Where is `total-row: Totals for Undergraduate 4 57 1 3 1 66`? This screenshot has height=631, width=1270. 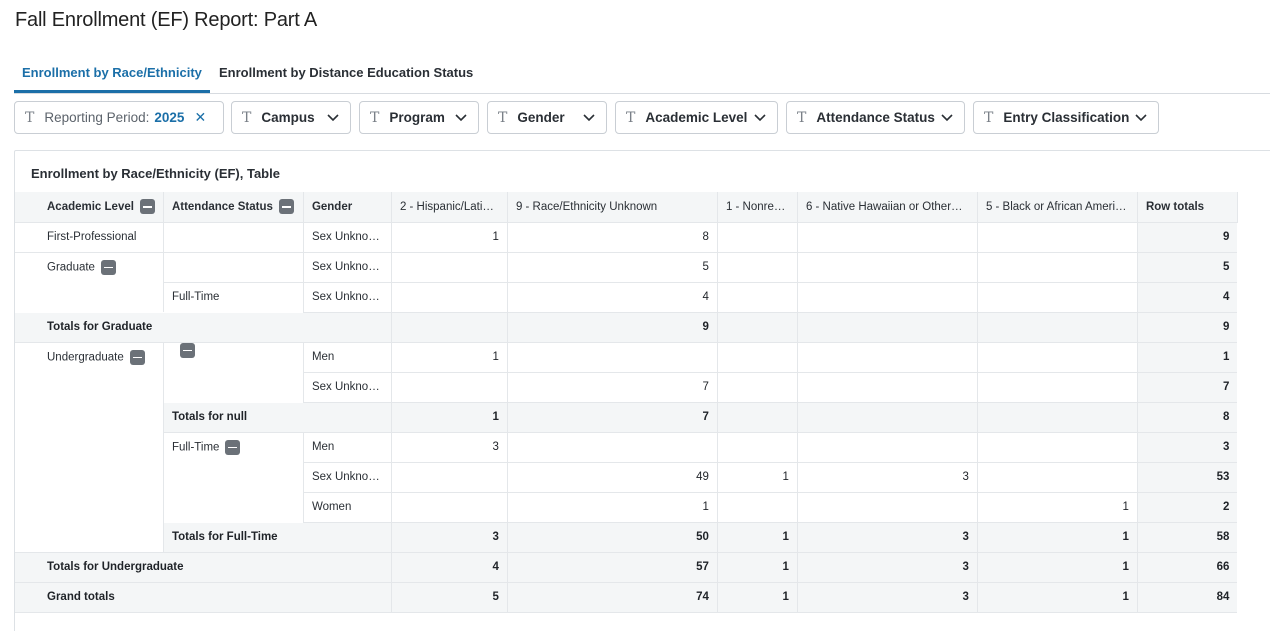 total-row: Totals for Undergraduate 4 57 1 3 1 66 is located at coordinates (626, 567).